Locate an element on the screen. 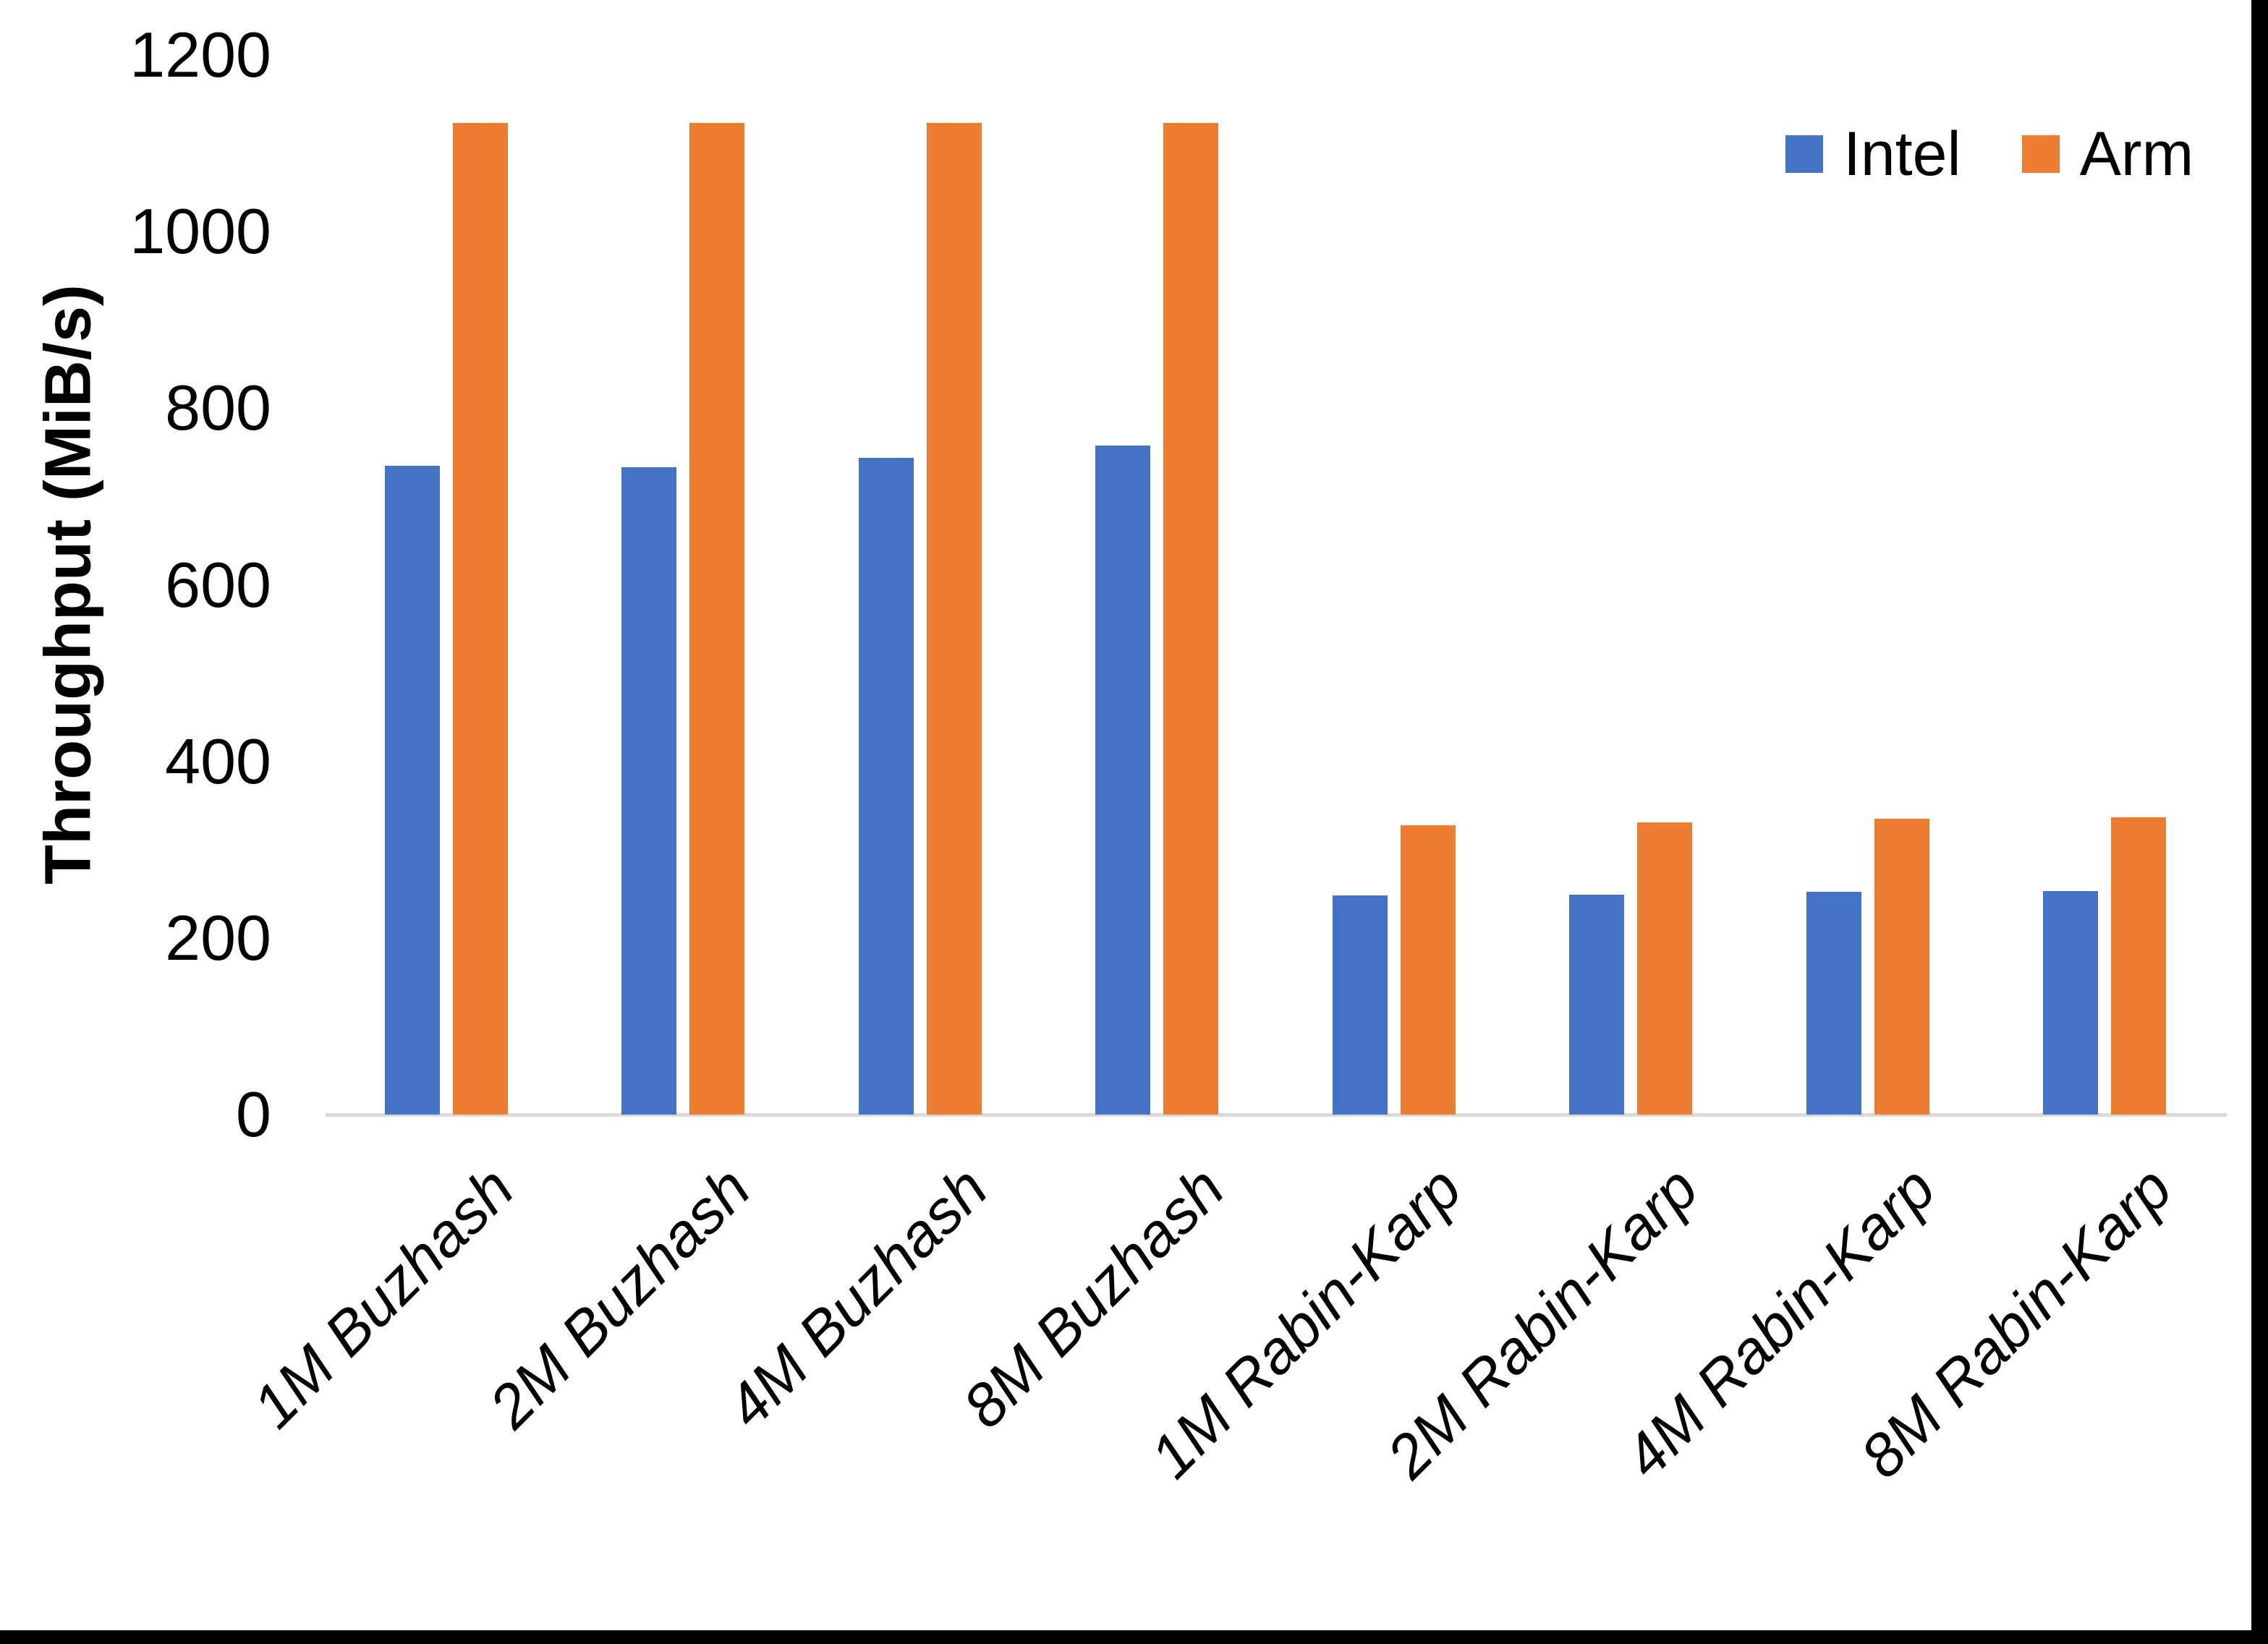 The width and height of the screenshot is (2268, 1644). y-tick-label-1000: 1000 is located at coordinates (200, 231).